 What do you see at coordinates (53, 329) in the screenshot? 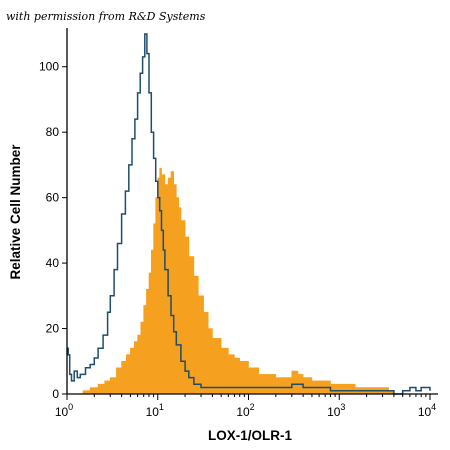
I see `y-tick-label: 20` at bounding box center [53, 329].